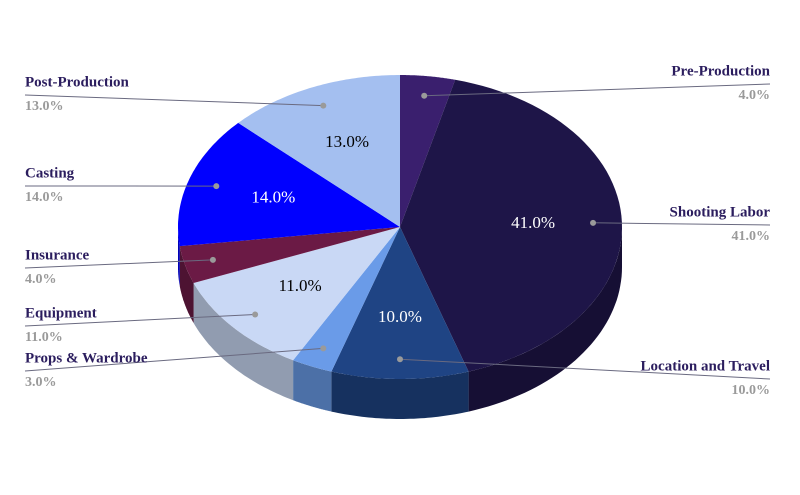 The width and height of the screenshot is (800, 495). What do you see at coordinates (44, 337) in the screenshot?
I see `value-label: 11.0%` at bounding box center [44, 337].